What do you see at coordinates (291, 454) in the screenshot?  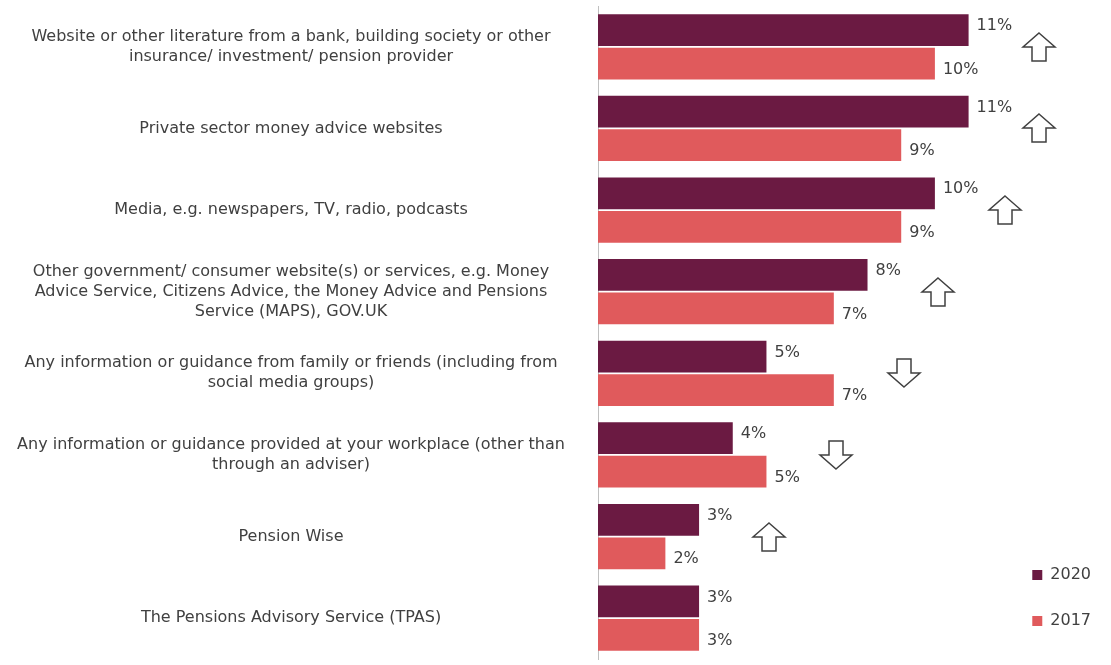 I see `y-tick-label: Any information or guidance provided at your workplace (other than through an adviser)` at bounding box center [291, 454].